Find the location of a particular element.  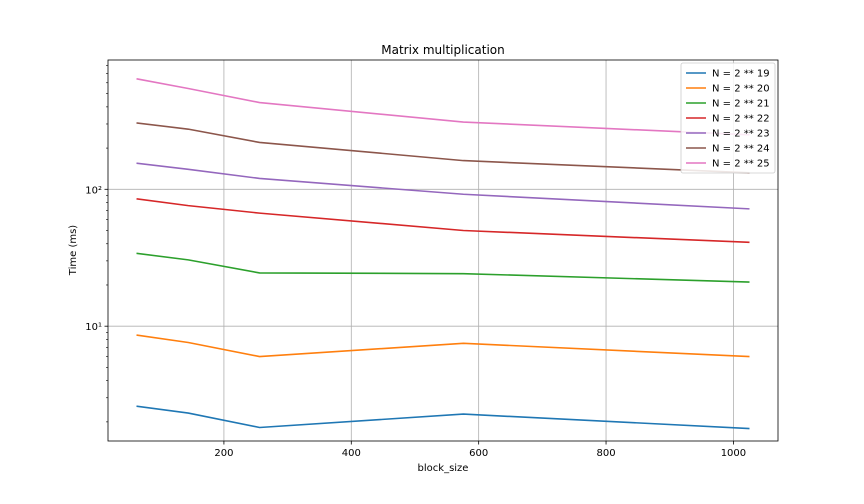

x-tick-label: 400 is located at coordinates (351, 453).